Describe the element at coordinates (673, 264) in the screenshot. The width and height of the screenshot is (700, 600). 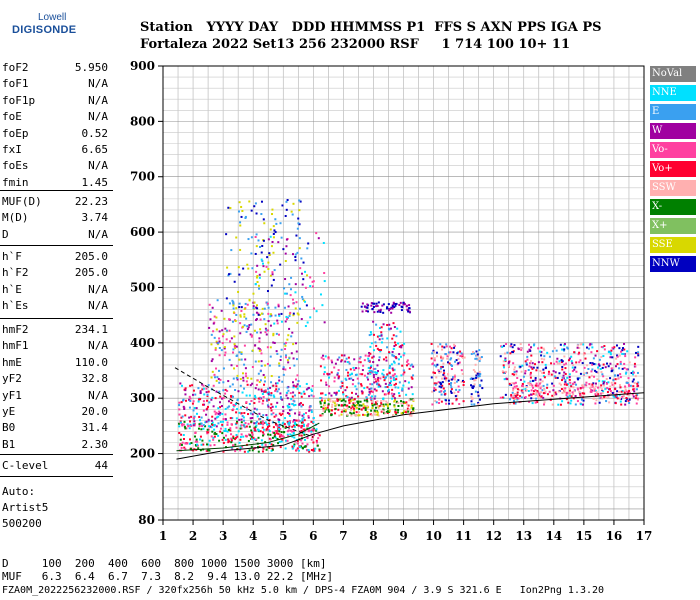
I see `legend-item: NNW` at that location.